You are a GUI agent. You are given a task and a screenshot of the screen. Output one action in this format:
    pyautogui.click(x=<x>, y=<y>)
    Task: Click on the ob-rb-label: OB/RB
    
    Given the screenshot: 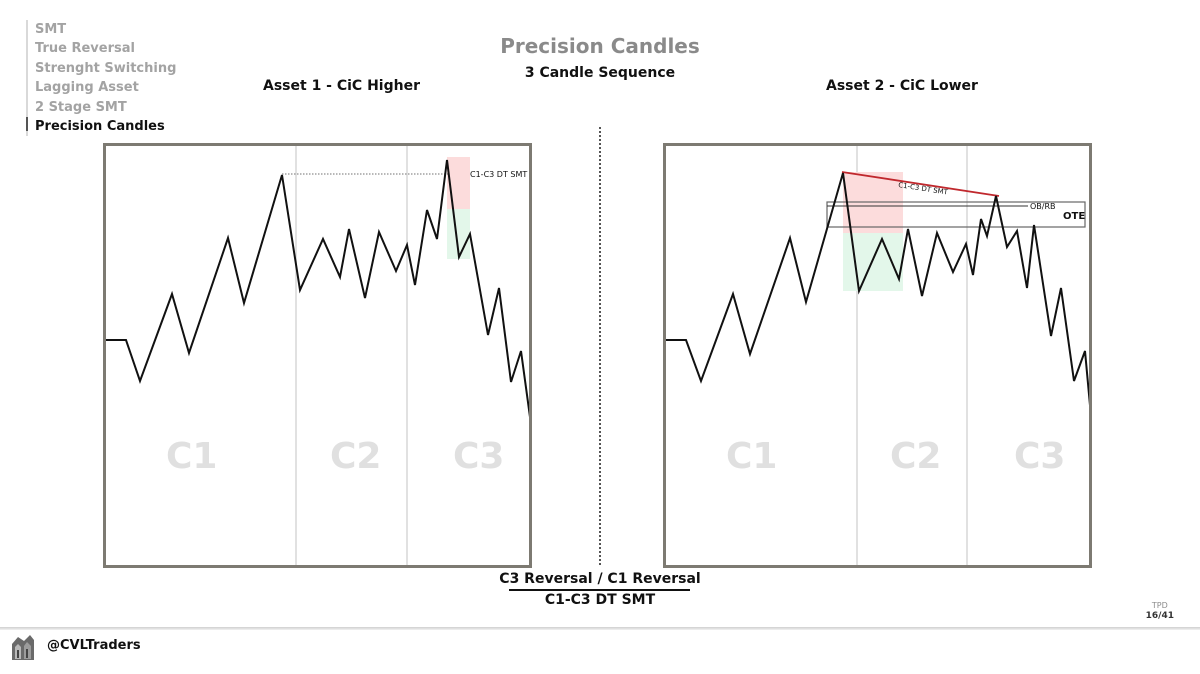 What is the action you would take?
    pyautogui.click(x=1043, y=206)
    